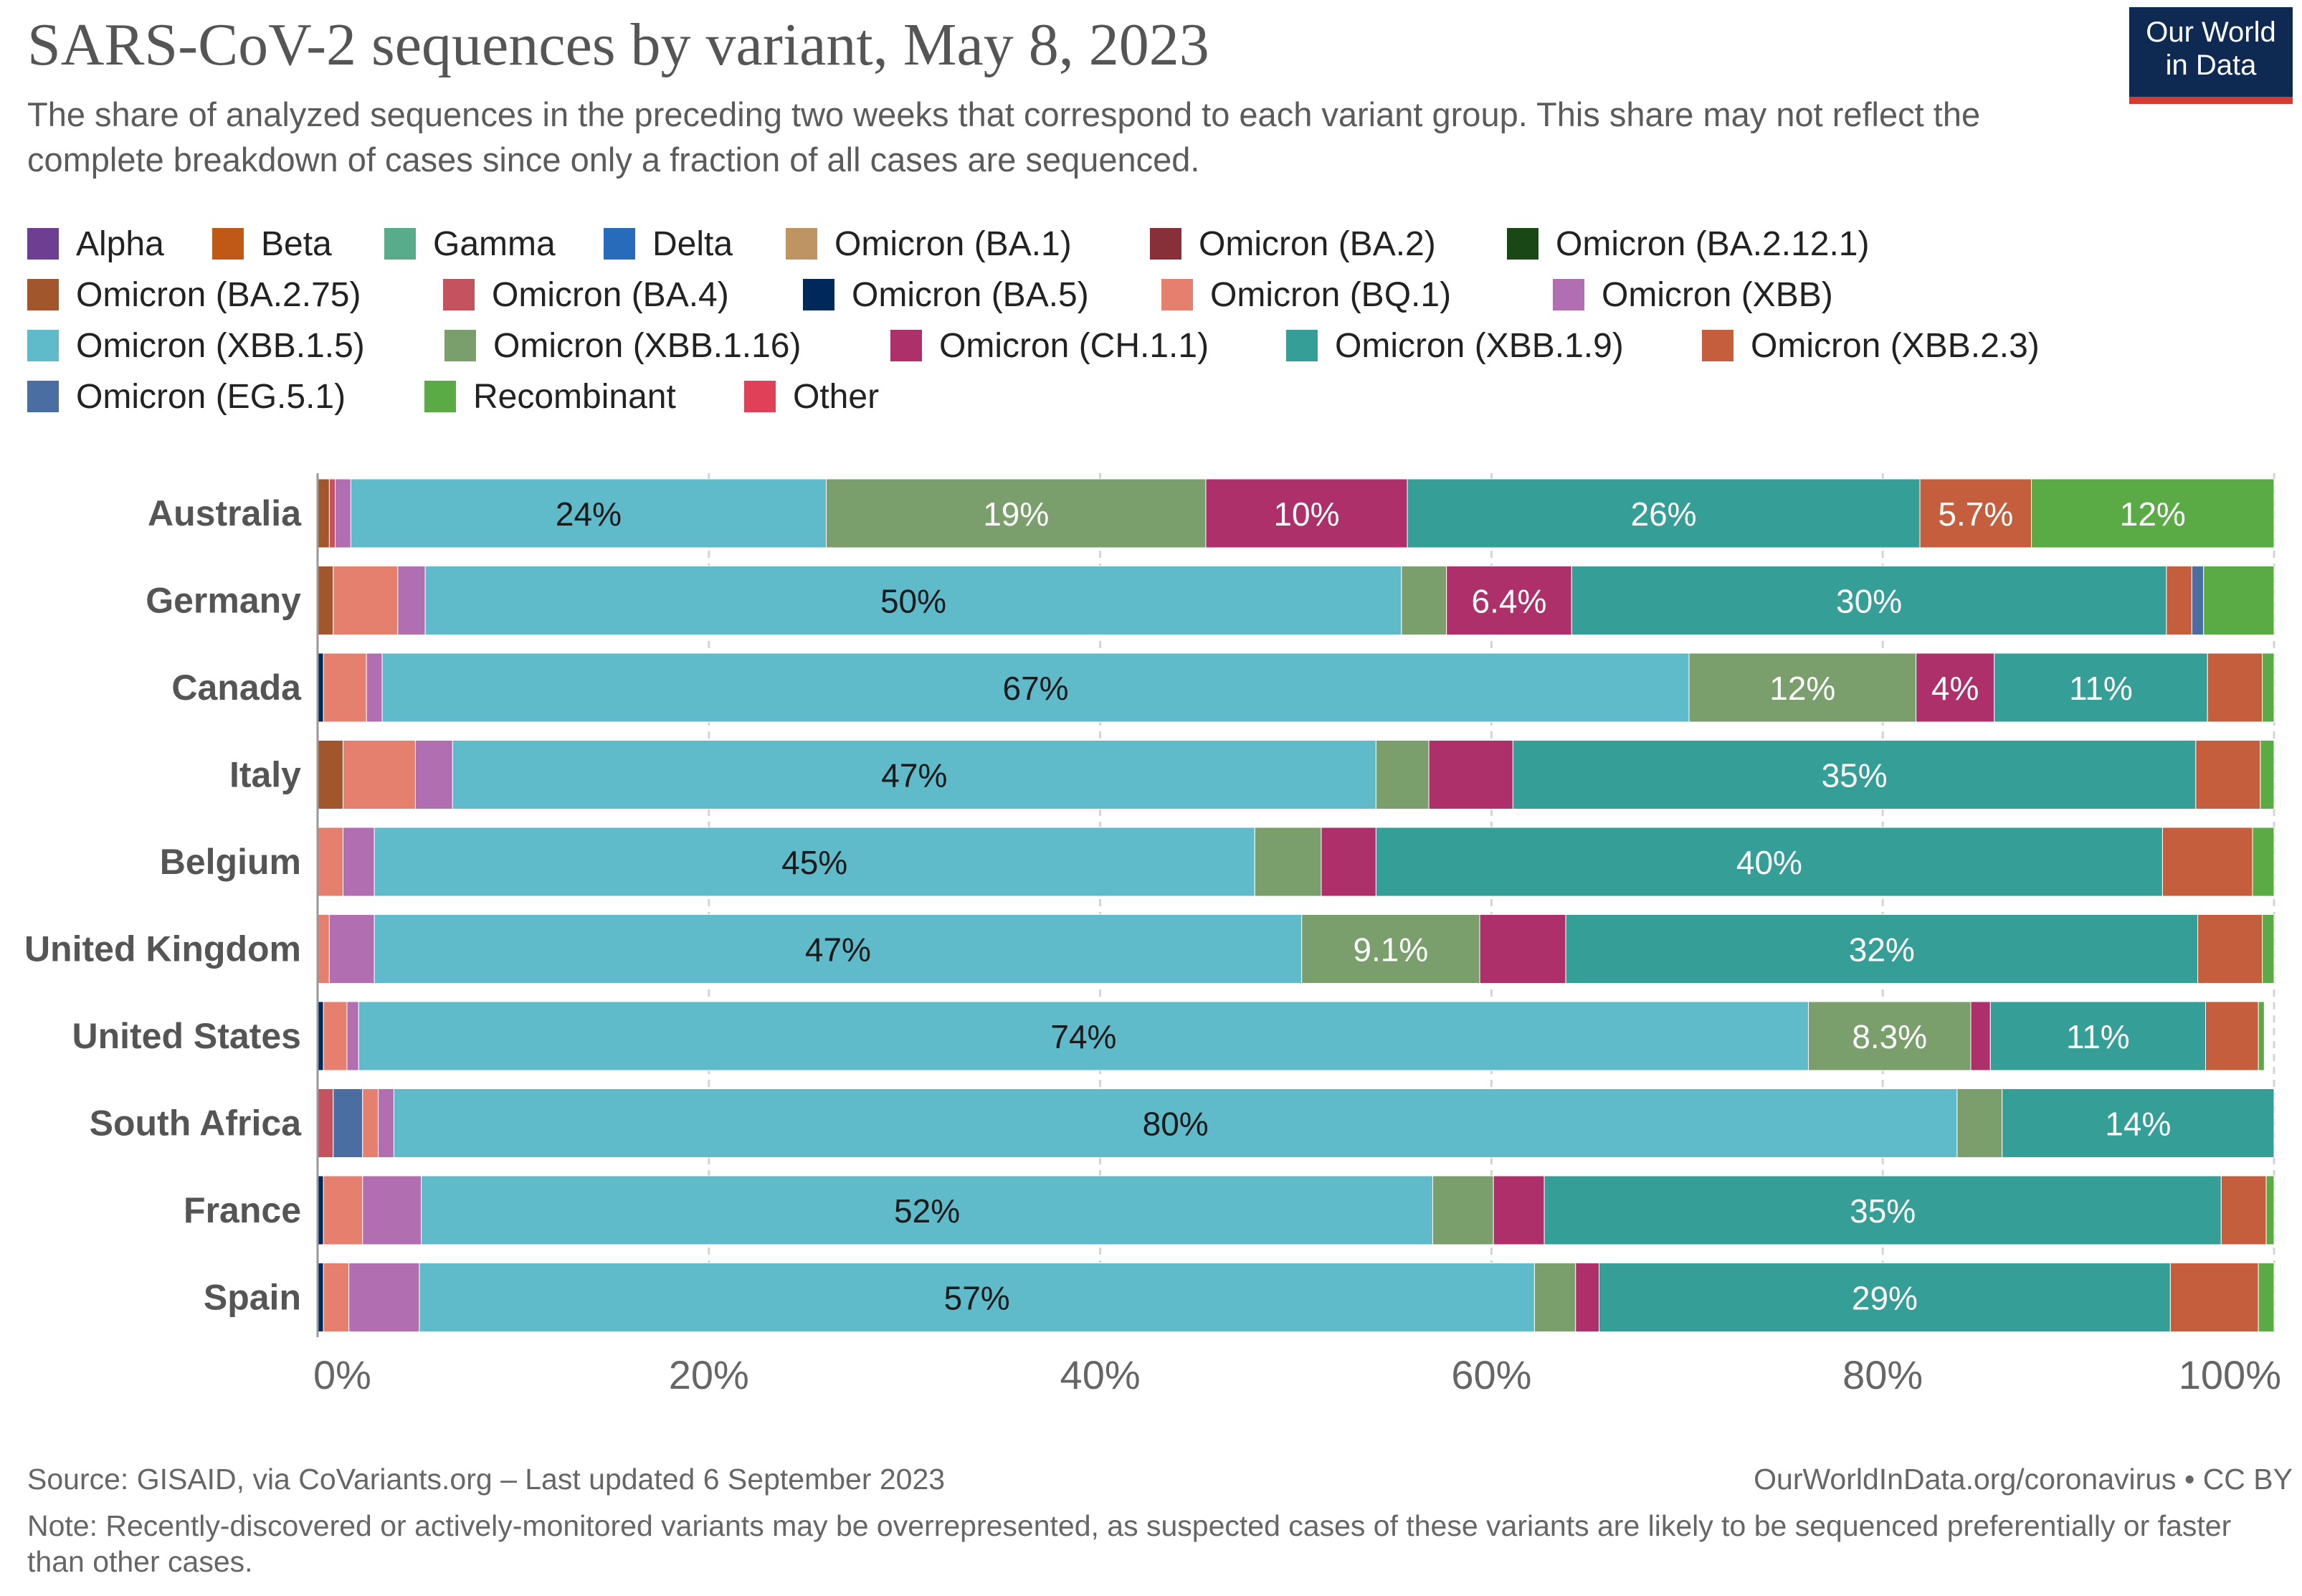 Image resolution: width=2302 pixels, height=1596 pixels. Describe the element at coordinates (946, 294) in the screenshot. I see `legend-item: Omicron (BA.5)` at that location.